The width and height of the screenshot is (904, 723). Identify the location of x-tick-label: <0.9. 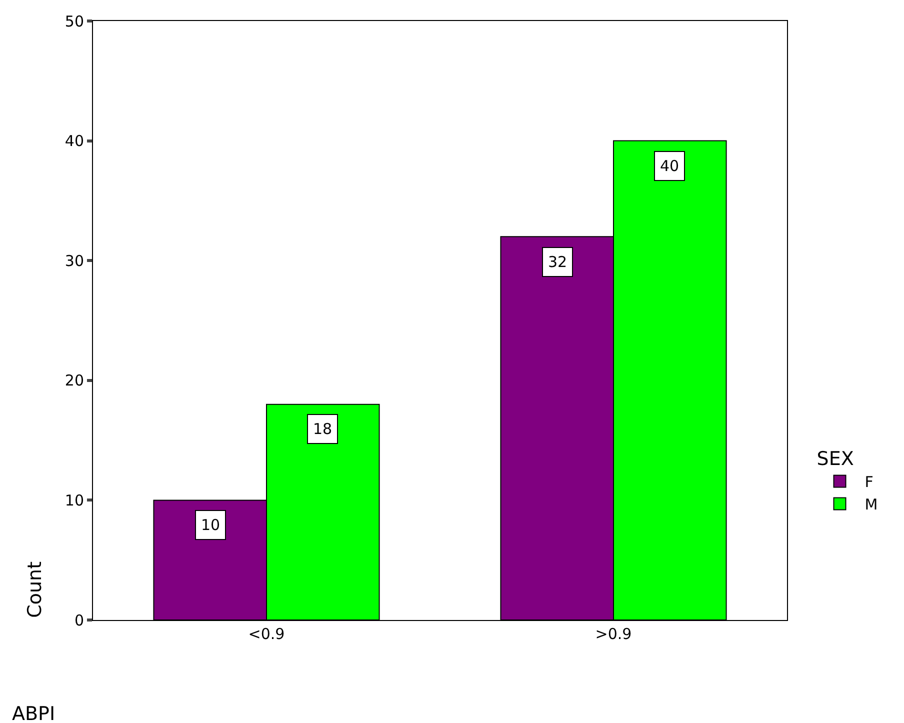
(266, 634).